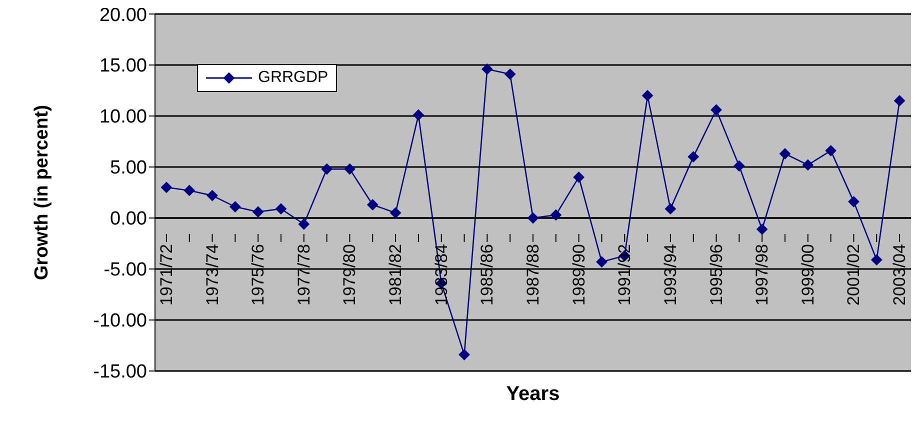  I want to click on x-tick-label: 1971/72, so click(166, 275).